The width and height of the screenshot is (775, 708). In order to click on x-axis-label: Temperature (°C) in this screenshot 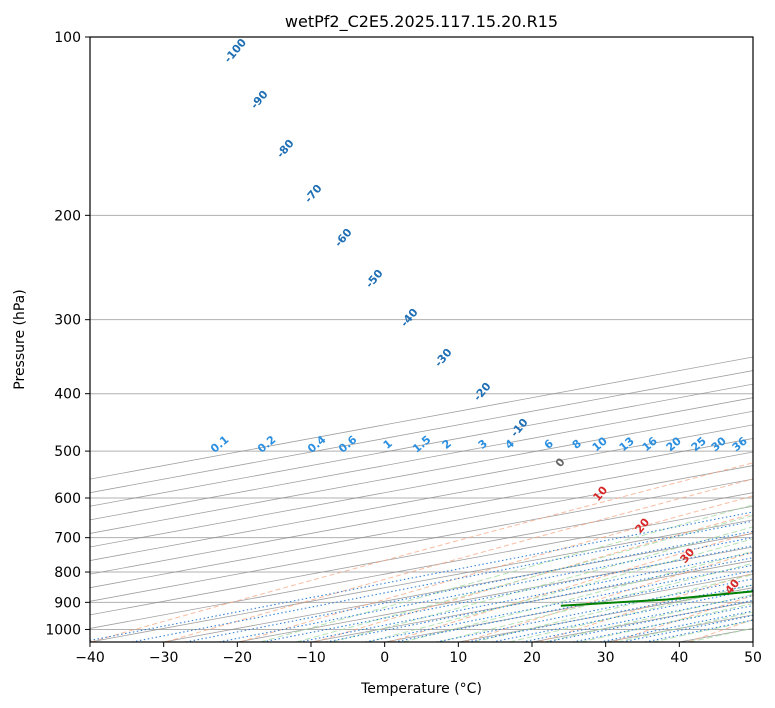, I will do `click(421, 689)`.